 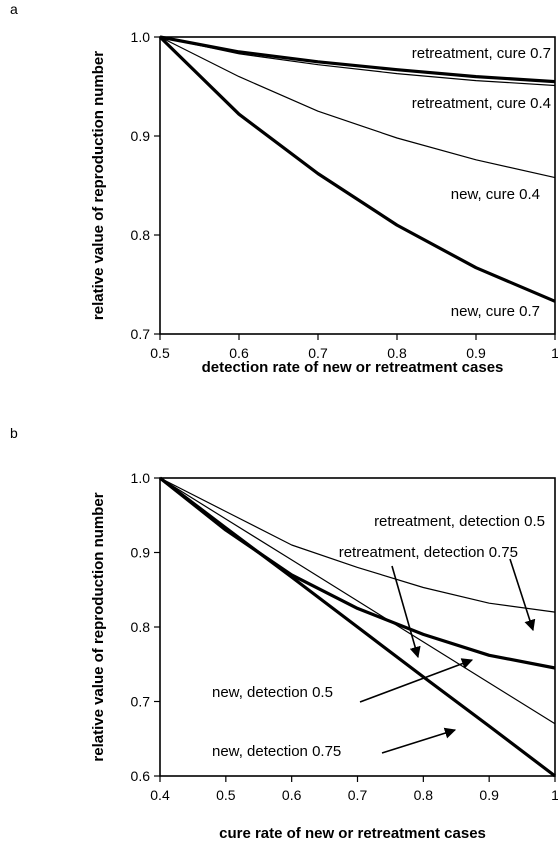 What do you see at coordinates (160, 795) in the screenshot?
I see `x-tick-label: 0.4` at bounding box center [160, 795].